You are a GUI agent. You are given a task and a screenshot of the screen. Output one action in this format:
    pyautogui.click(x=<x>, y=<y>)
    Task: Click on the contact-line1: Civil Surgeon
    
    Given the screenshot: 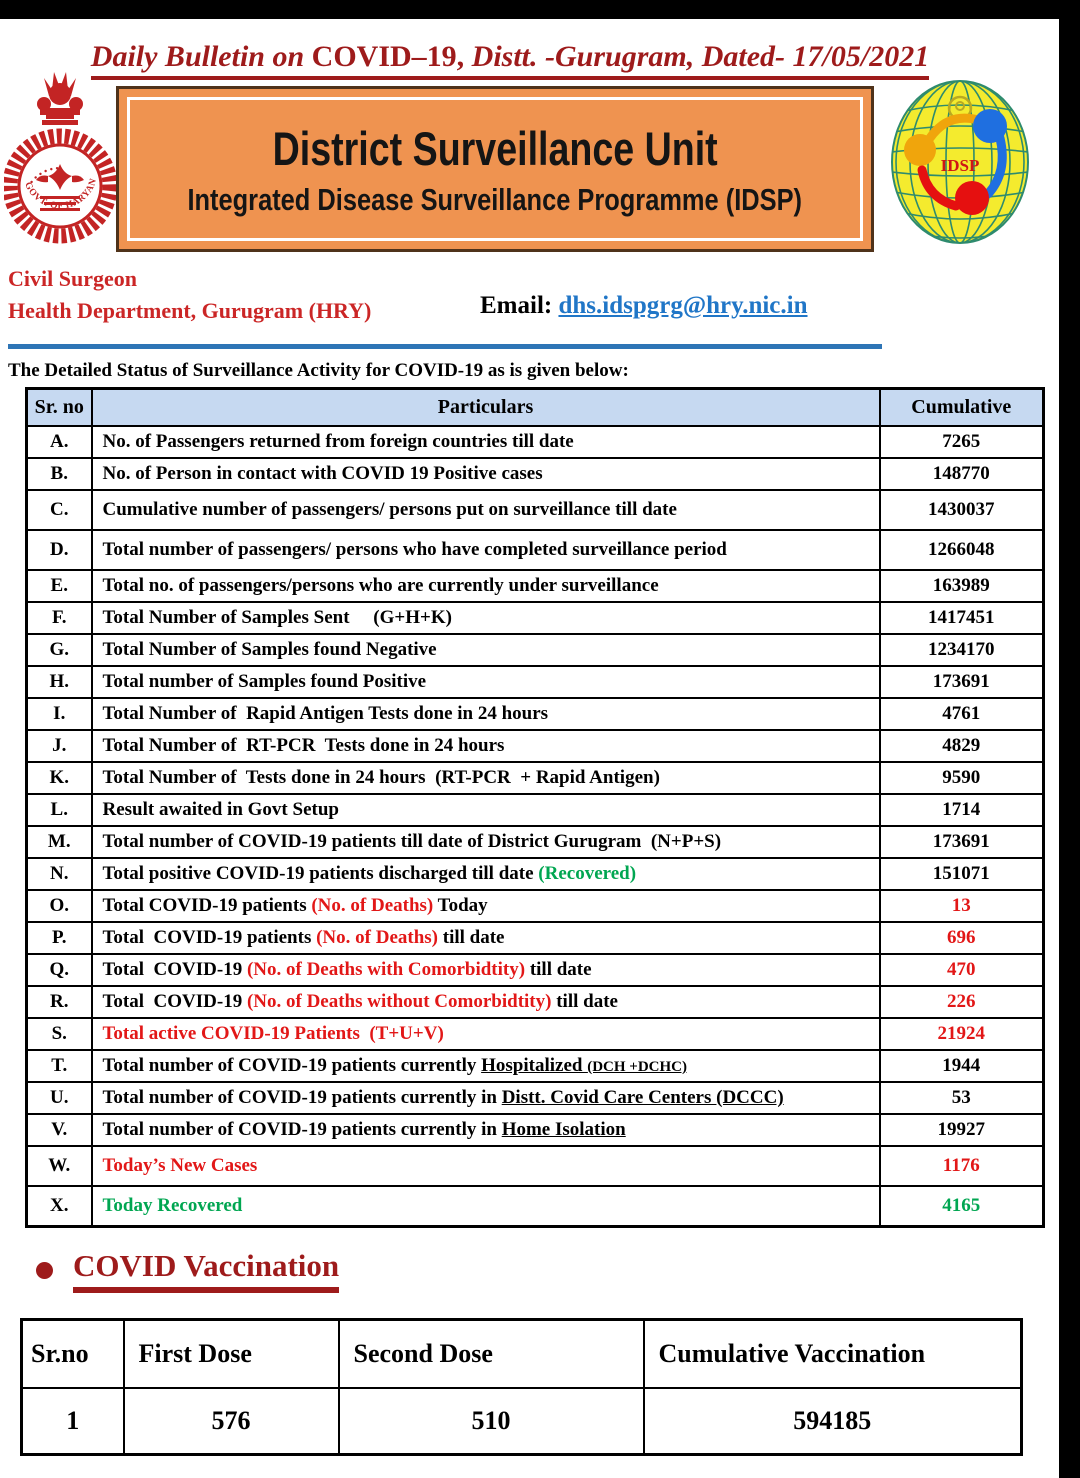 What is the action you would take?
    pyautogui.click(x=72, y=278)
    